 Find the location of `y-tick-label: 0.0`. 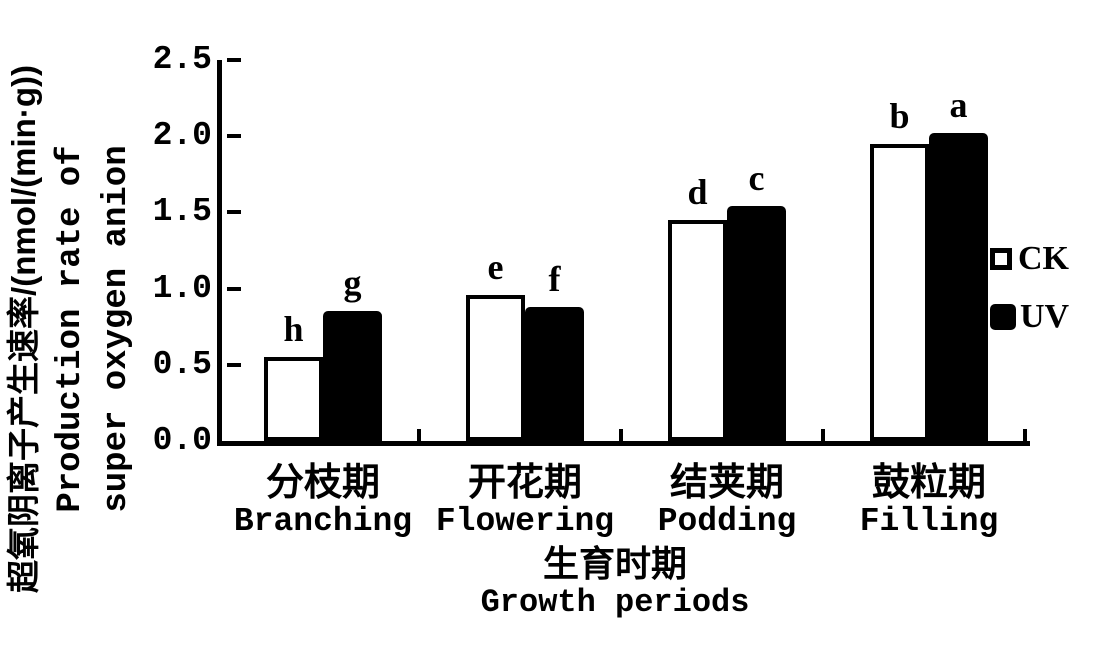

y-tick-label: 0.0 is located at coordinates (182, 440).